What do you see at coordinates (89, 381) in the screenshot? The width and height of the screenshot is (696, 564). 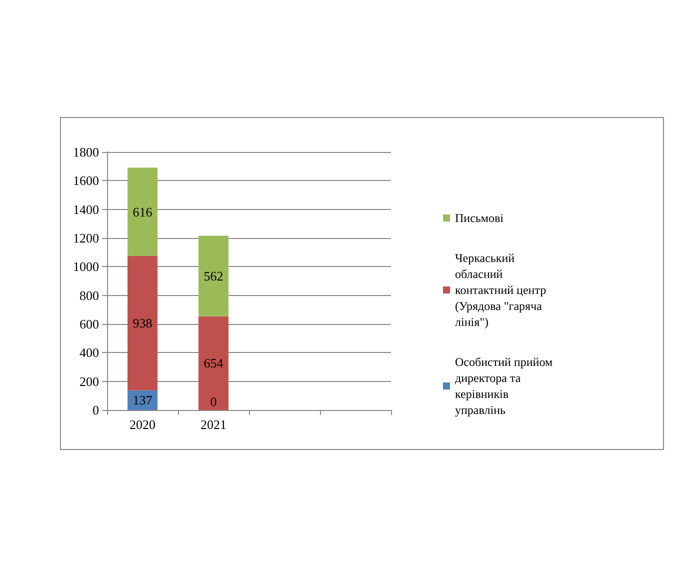 I see `y-tick-label: 200` at bounding box center [89, 381].